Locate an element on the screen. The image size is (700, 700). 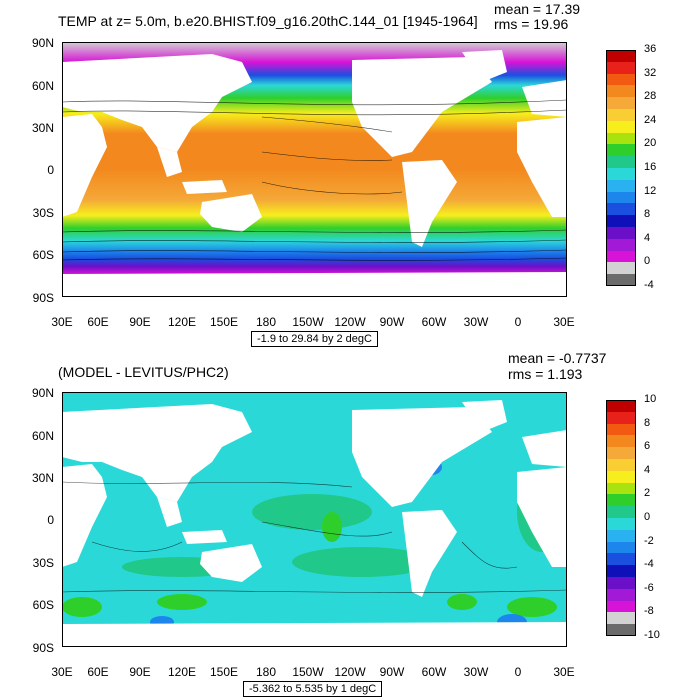
colorbar-label: 8 is located at coordinates (647, 214).